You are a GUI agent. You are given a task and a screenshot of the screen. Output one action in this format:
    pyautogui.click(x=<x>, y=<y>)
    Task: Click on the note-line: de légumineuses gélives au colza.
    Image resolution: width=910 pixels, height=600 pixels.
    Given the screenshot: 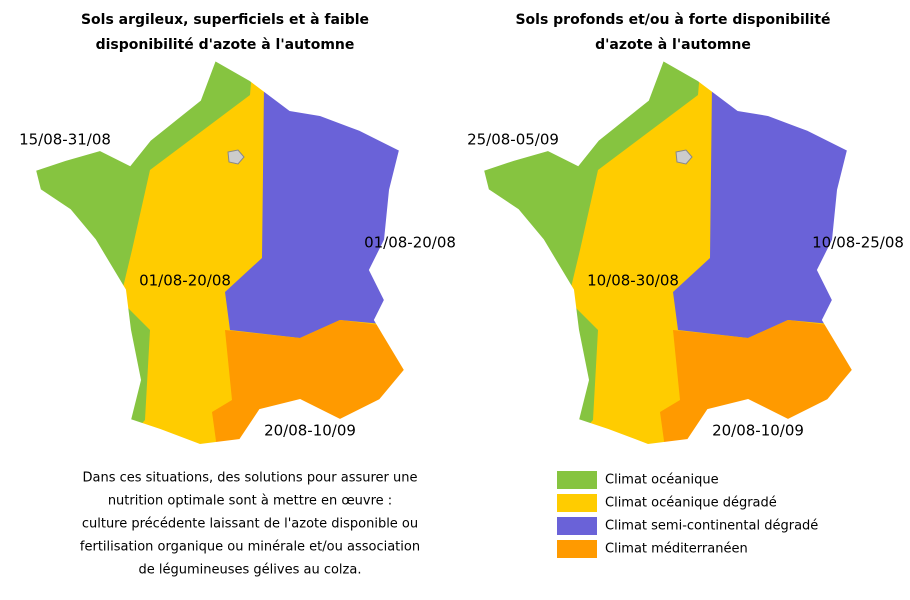 What is the action you would take?
    pyautogui.click(x=250, y=570)
    